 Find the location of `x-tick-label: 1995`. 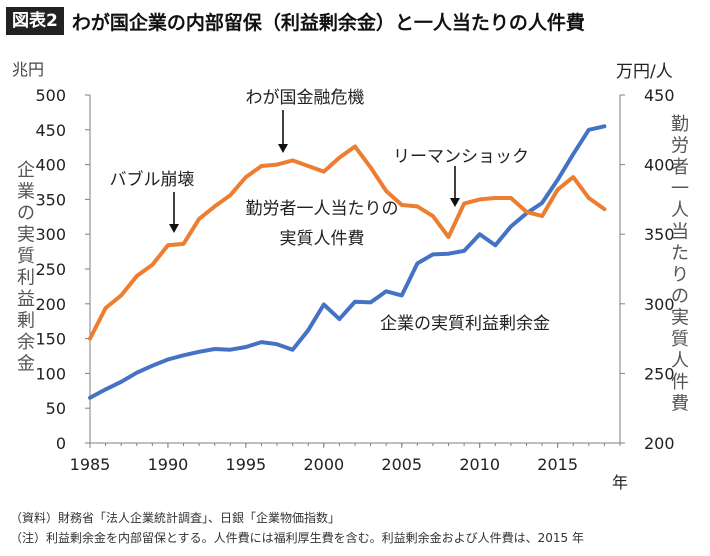

x-tick-label: 1995 is located at coordinates (246, 464).